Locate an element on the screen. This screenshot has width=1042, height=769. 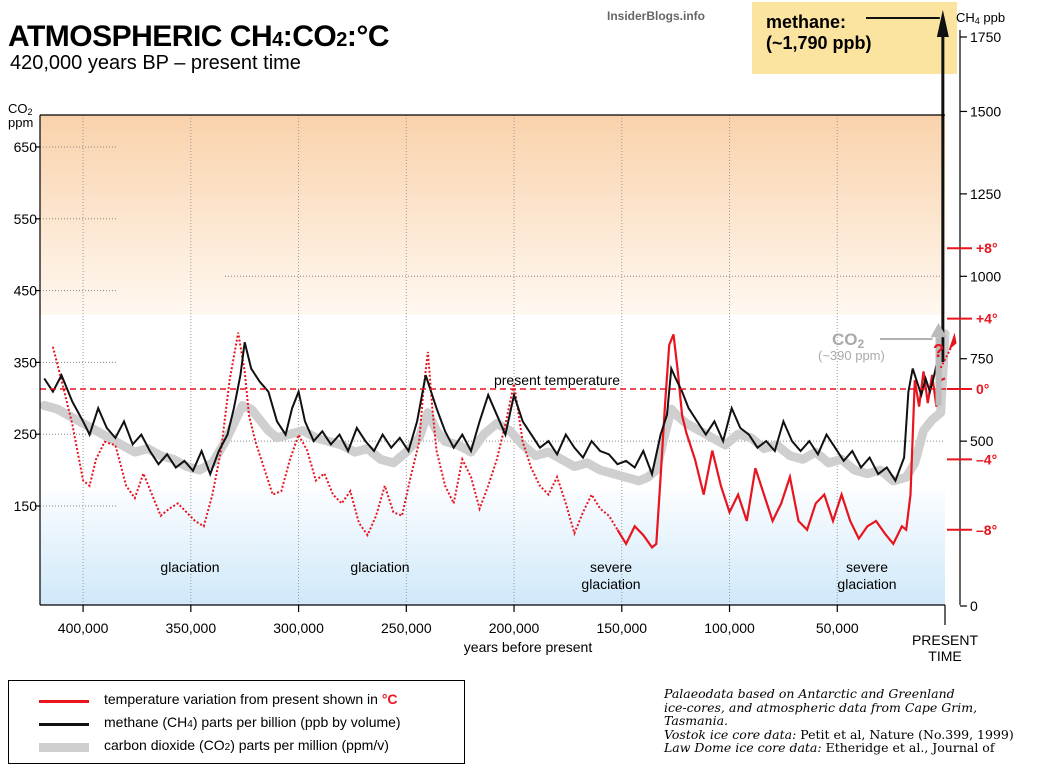
ch4-tick-label: 1000 is located at coordinates (985, 276).